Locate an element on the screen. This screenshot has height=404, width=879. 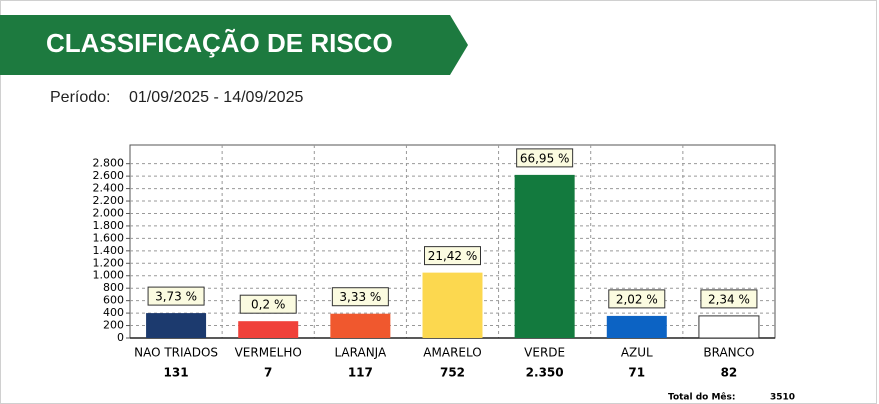
title: CLASSIFICAÇÃO DE RISCO is located at coordinates (219, 43).